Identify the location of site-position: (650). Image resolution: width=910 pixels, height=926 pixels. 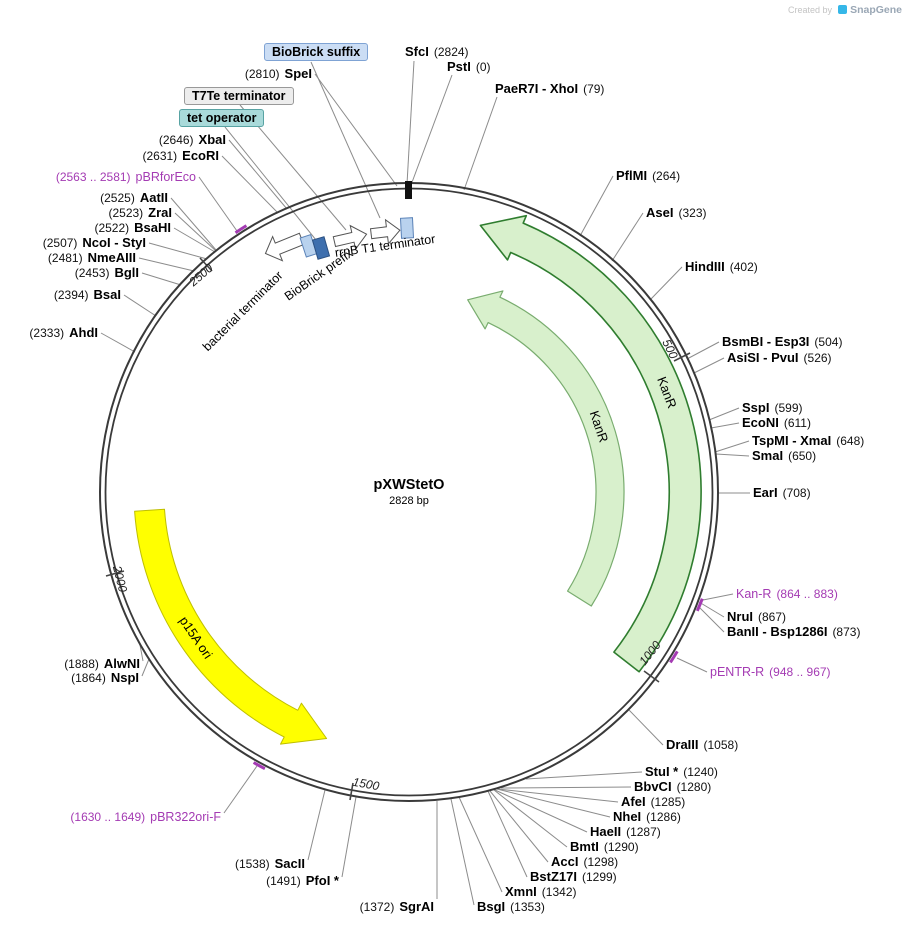
(802, 456).